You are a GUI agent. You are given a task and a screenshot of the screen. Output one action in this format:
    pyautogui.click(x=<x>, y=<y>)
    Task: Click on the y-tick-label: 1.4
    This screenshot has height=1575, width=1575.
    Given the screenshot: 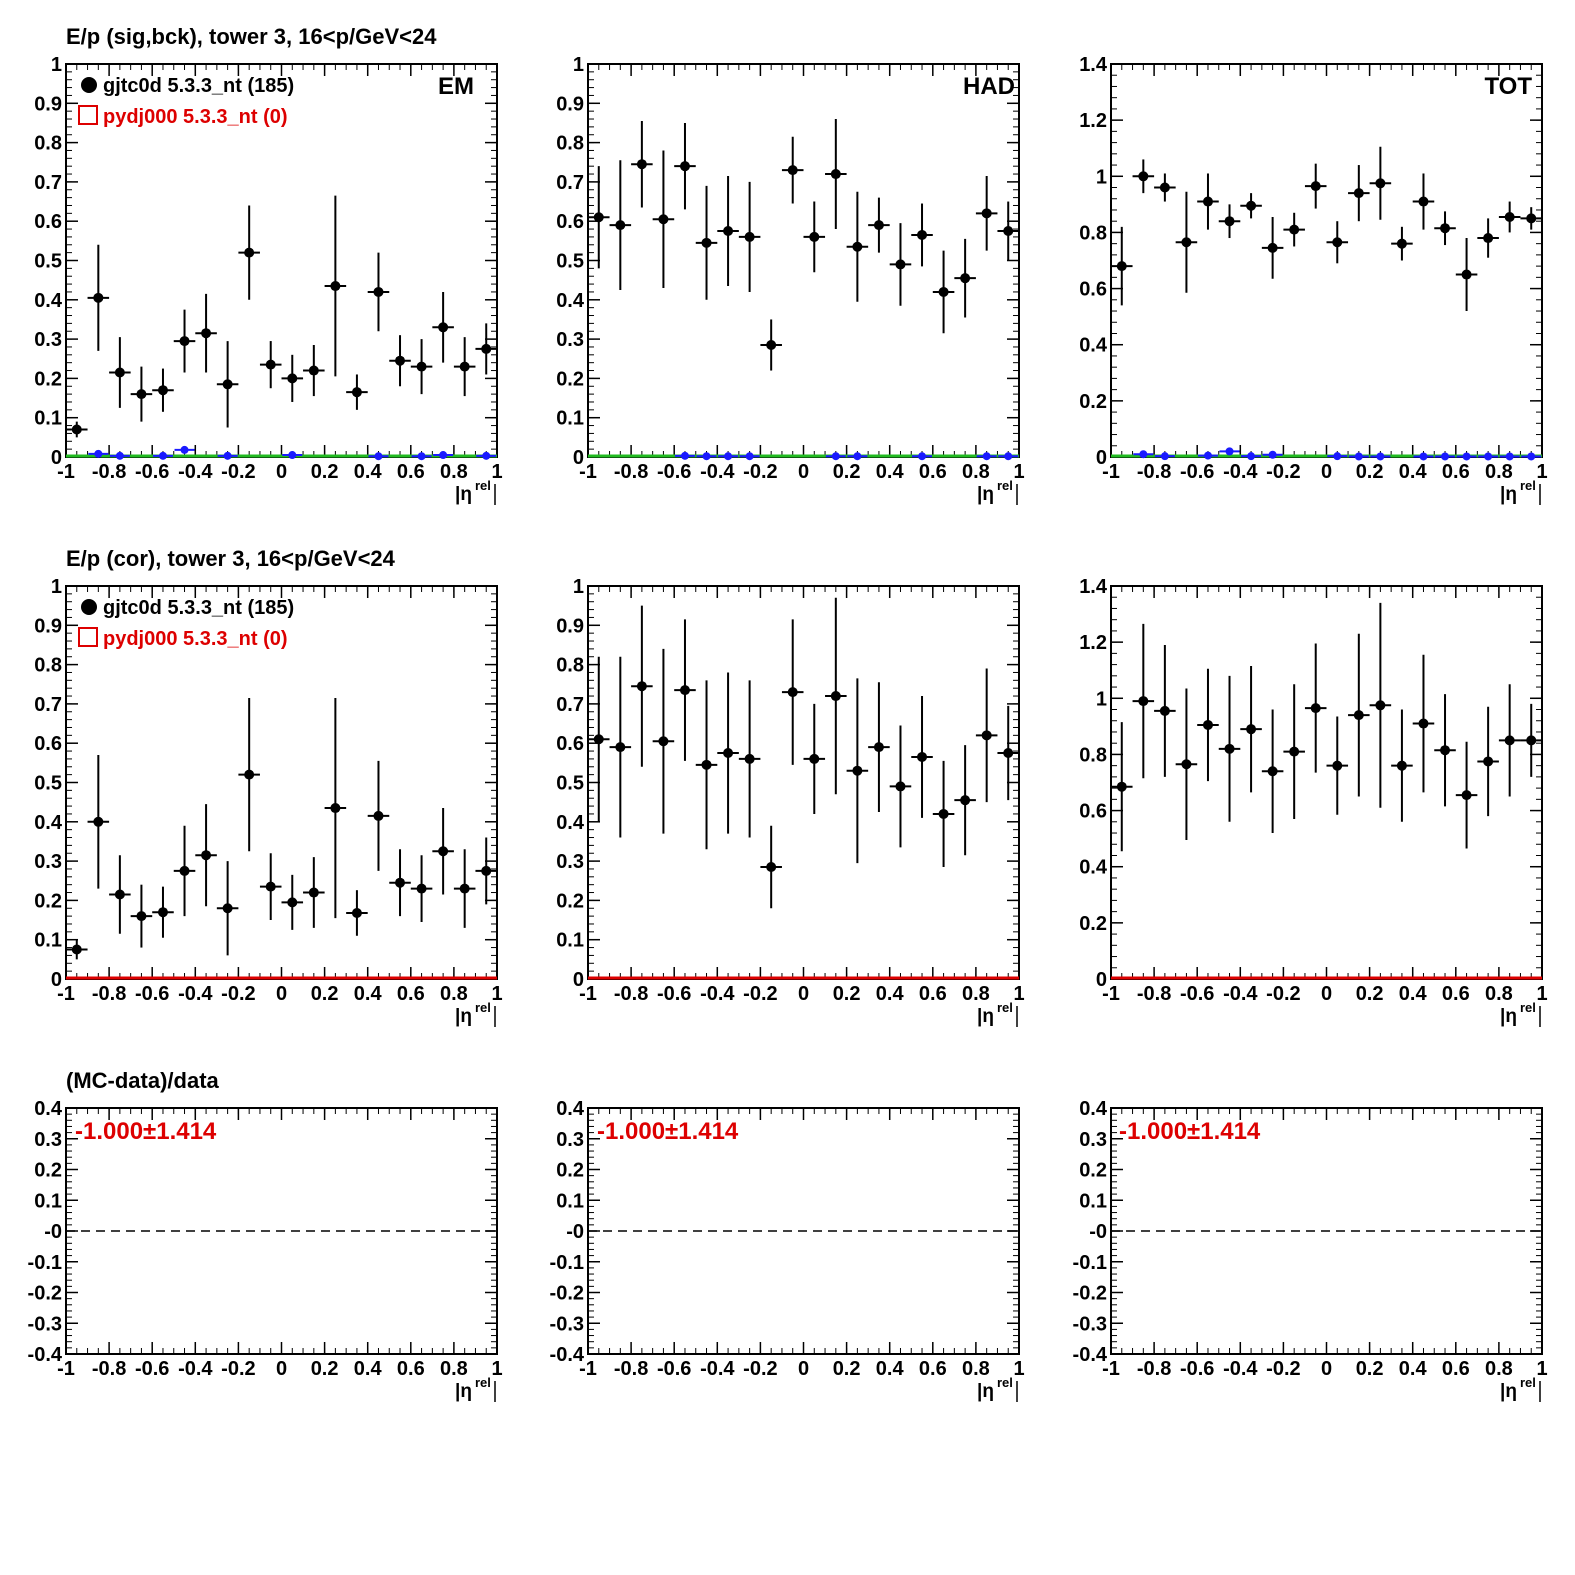 What is the action you would take?
    pyautogui.click(x=1093, y=65)
    